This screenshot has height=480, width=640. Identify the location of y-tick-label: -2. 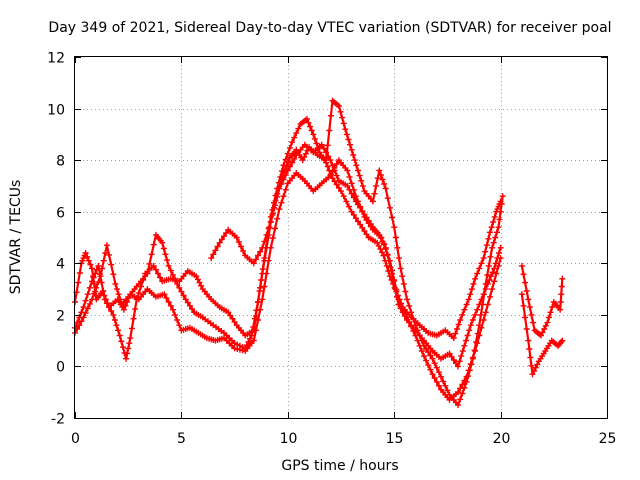
(58, 420).